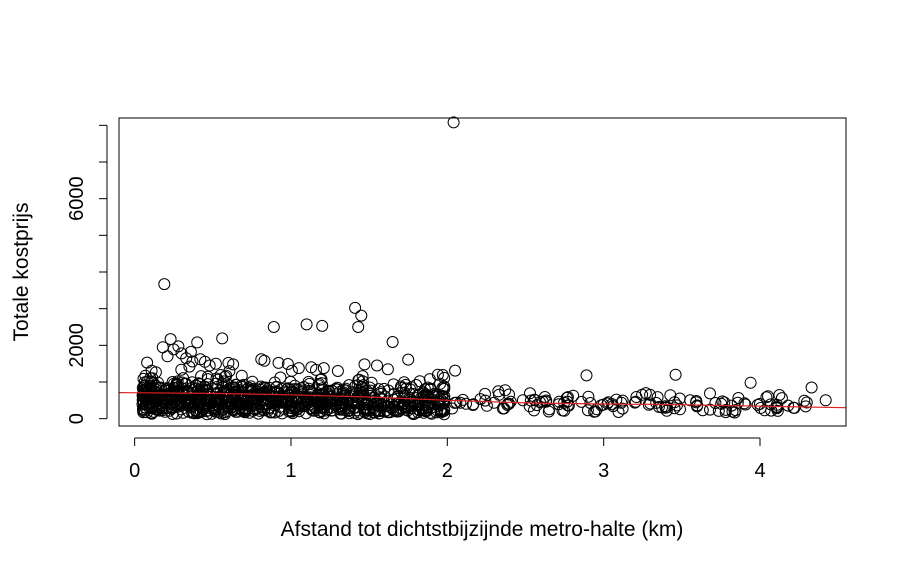  Describe the element at coordinates (77, 345) in the screenshot. I see `y-tick-label: 2000` at that location.